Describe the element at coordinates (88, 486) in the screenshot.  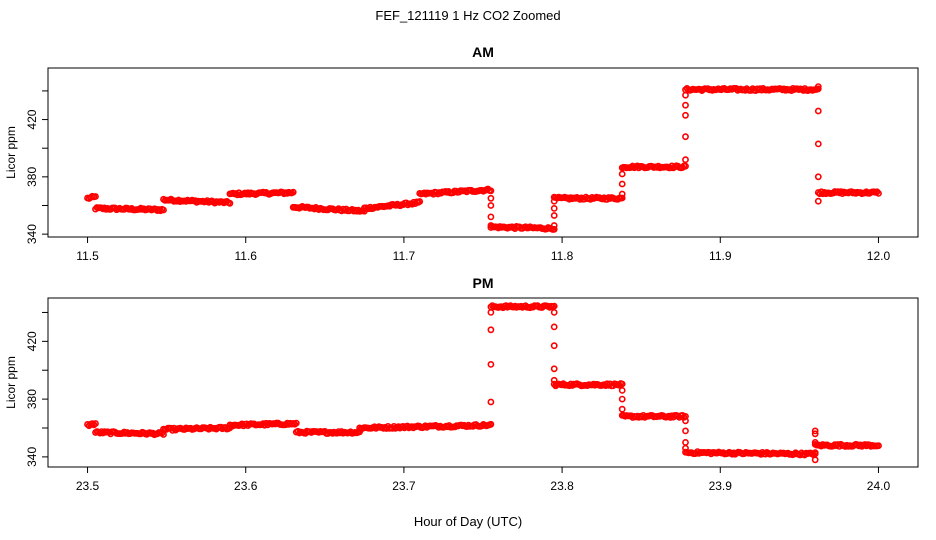
I see `x-tick-label: 23.5` at that location.